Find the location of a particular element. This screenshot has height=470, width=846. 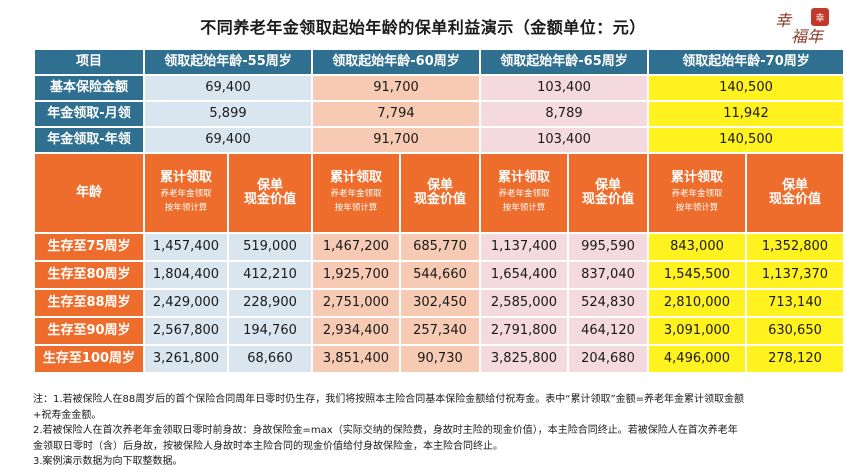

cum-header-65: 累计领取 养老年金领取 按年领计算 is located at coordinates (524, 193).